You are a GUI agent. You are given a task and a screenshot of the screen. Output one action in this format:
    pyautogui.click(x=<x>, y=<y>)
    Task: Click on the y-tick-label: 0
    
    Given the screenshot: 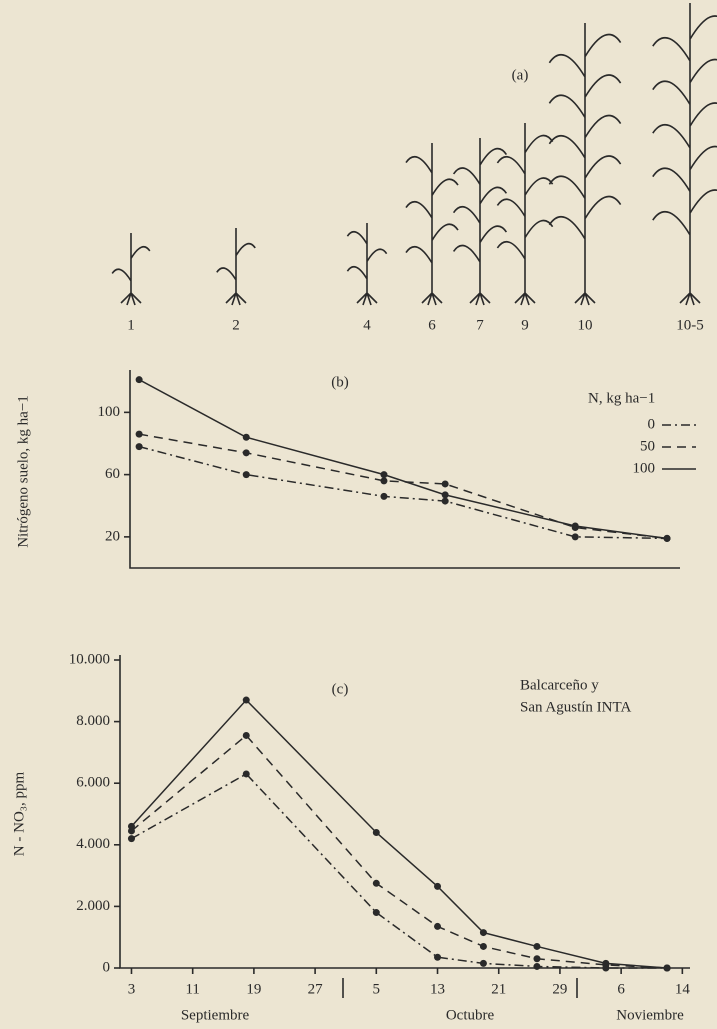 What is the action you would take?
    pyautogui.click(x=107, y=967)
    